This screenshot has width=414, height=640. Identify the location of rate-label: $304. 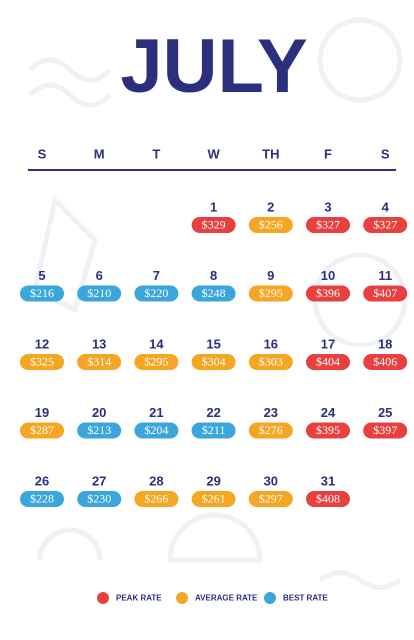
(214, 361).